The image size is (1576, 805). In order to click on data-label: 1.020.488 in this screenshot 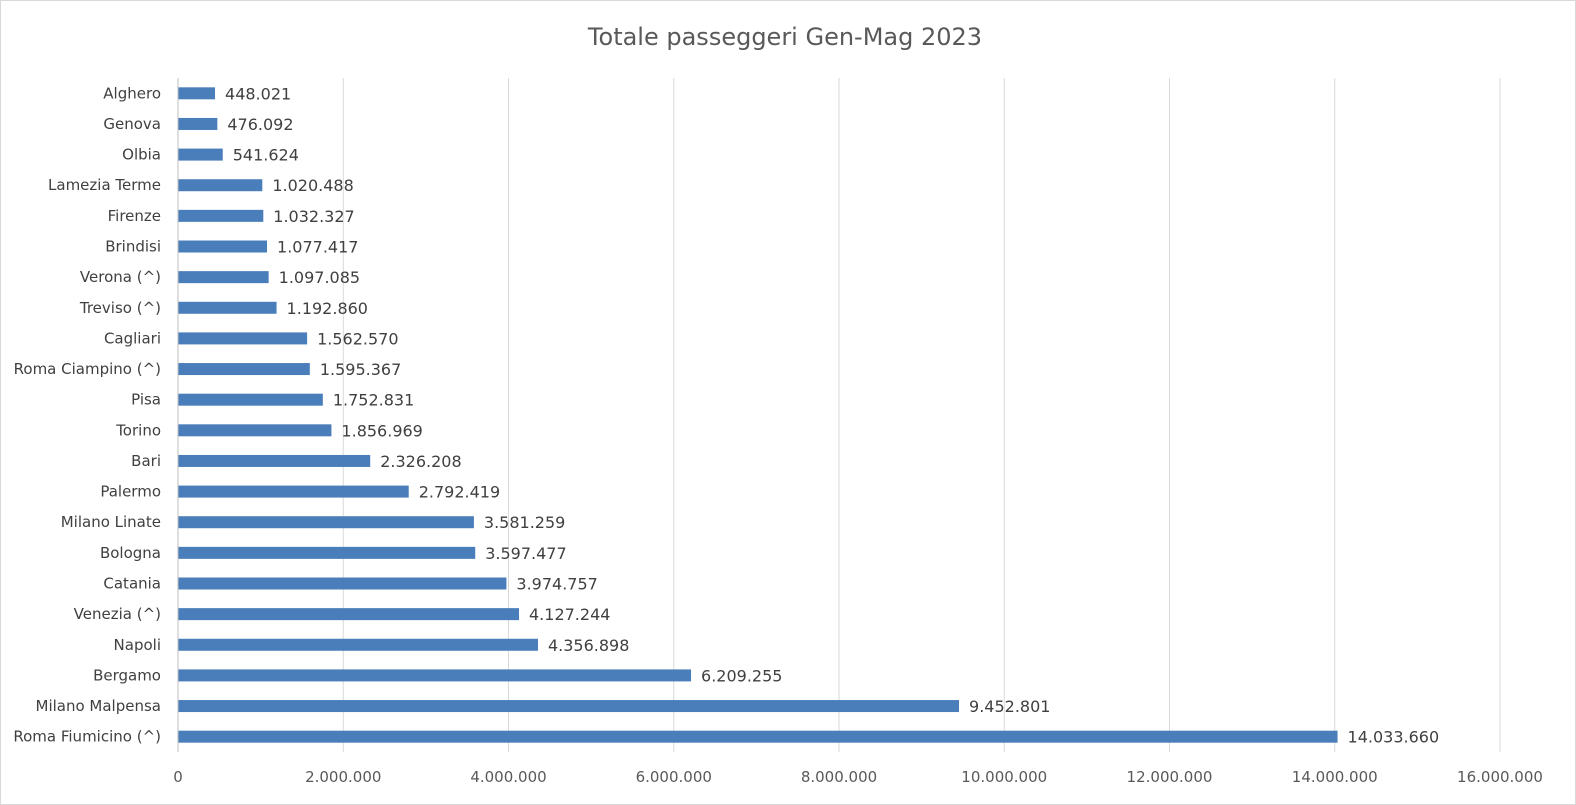, I will do `click(312, 185)`.